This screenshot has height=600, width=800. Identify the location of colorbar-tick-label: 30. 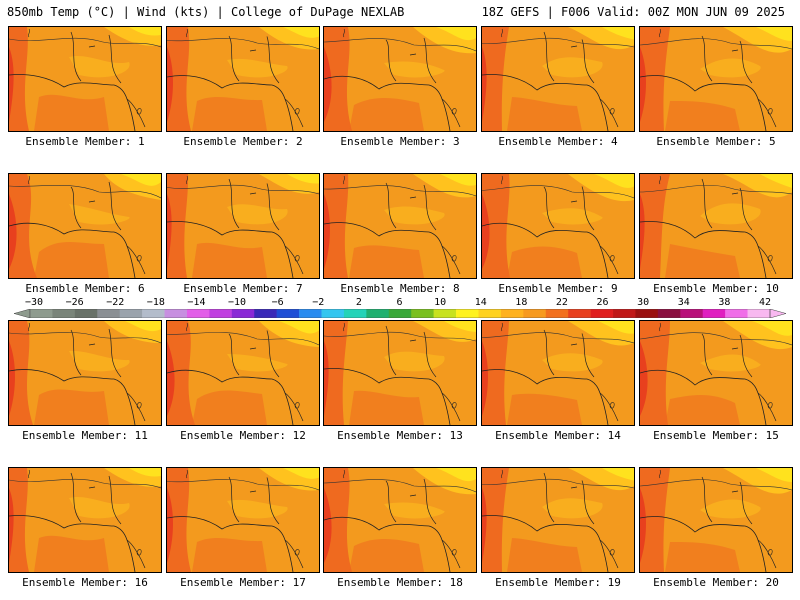
(643, 302).